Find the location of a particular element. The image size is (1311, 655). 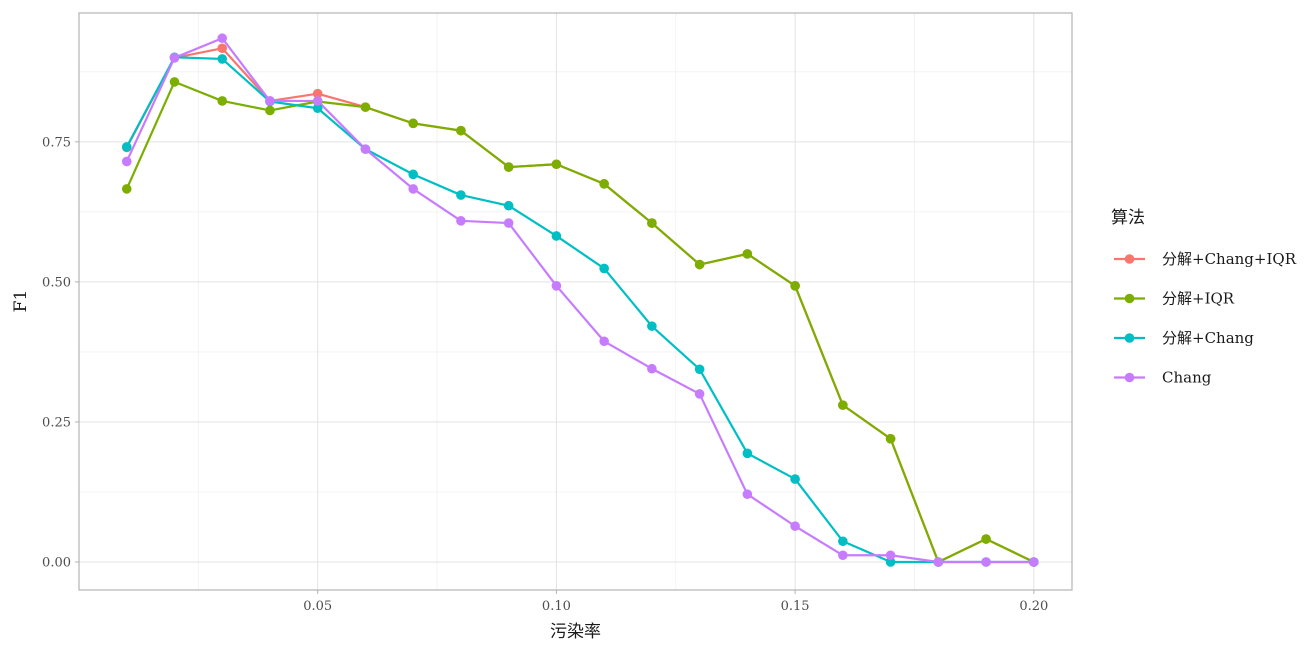

y-tick-label: 0.25 is located at coordinates (56, 422).